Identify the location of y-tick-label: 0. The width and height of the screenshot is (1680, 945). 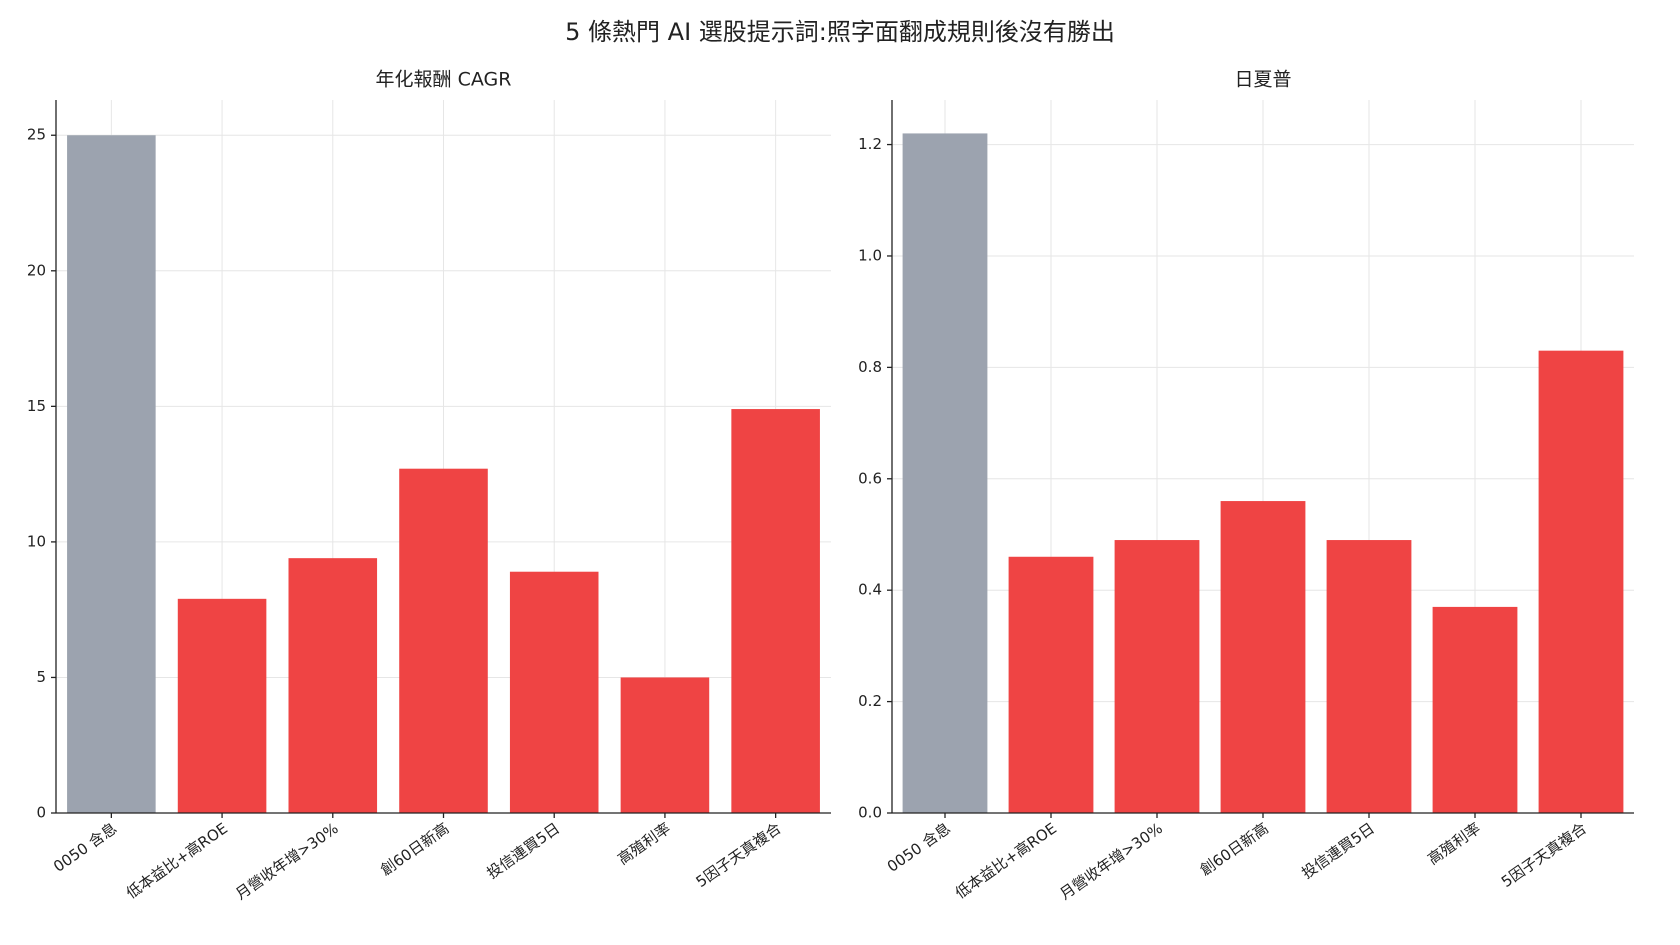
(41, 813).